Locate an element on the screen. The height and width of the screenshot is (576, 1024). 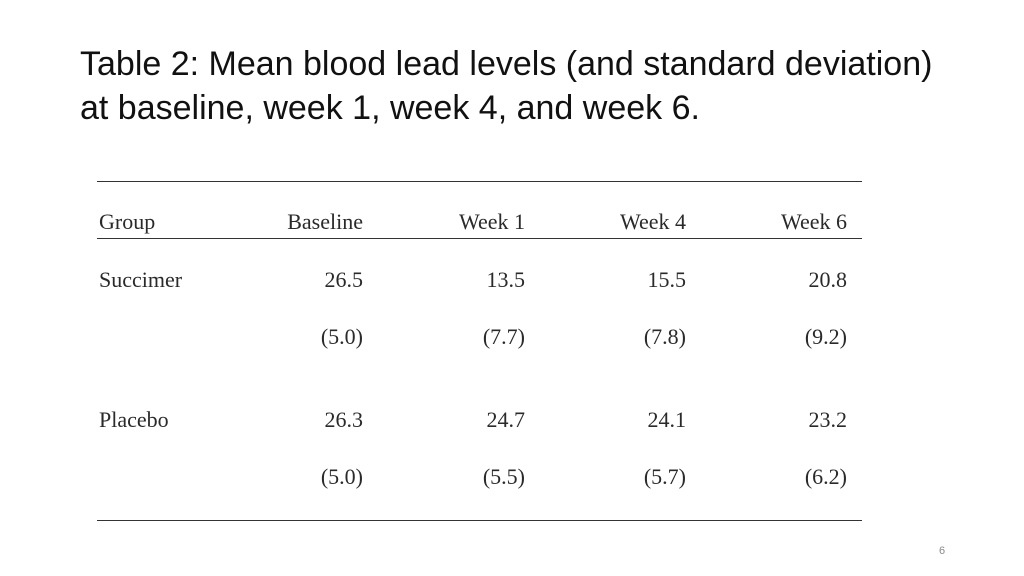
header-week-1: Week 1 is located at coordinates (491, 221).